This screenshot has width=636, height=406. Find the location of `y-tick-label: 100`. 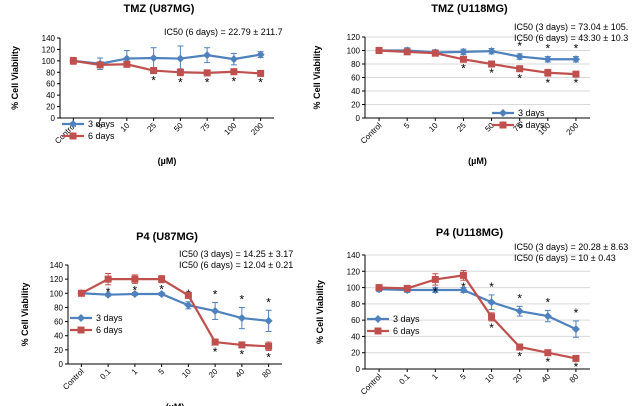

y-tick-label: 100 is located at coordinates (49, 61).